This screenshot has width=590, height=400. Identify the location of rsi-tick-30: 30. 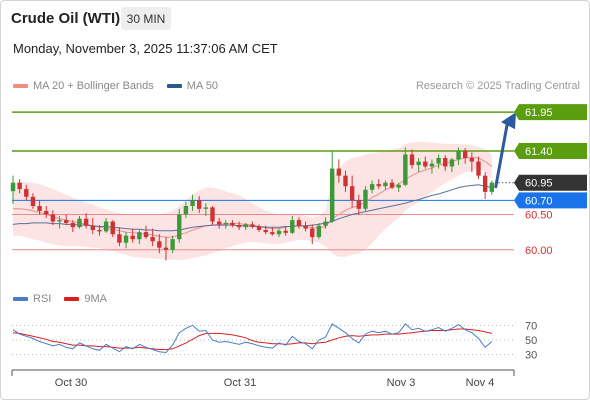
(531, 356).